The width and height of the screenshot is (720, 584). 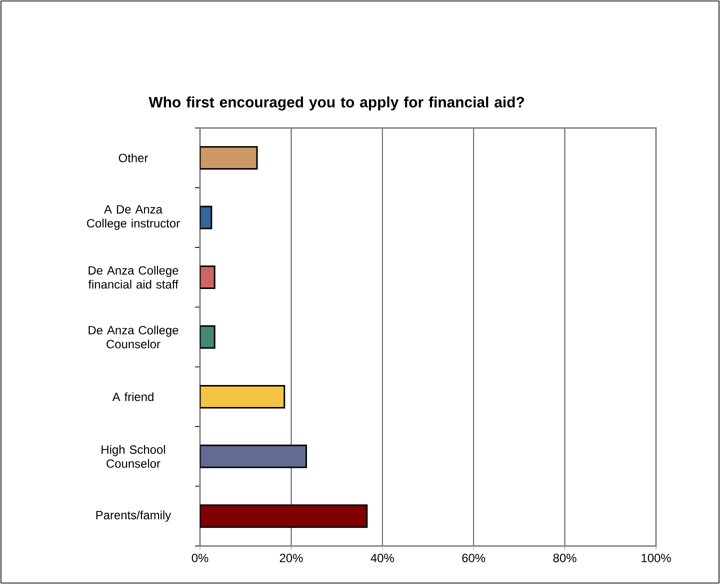 I want to click on y-tick-label: High School Counselor, so click(x=133, y=456).